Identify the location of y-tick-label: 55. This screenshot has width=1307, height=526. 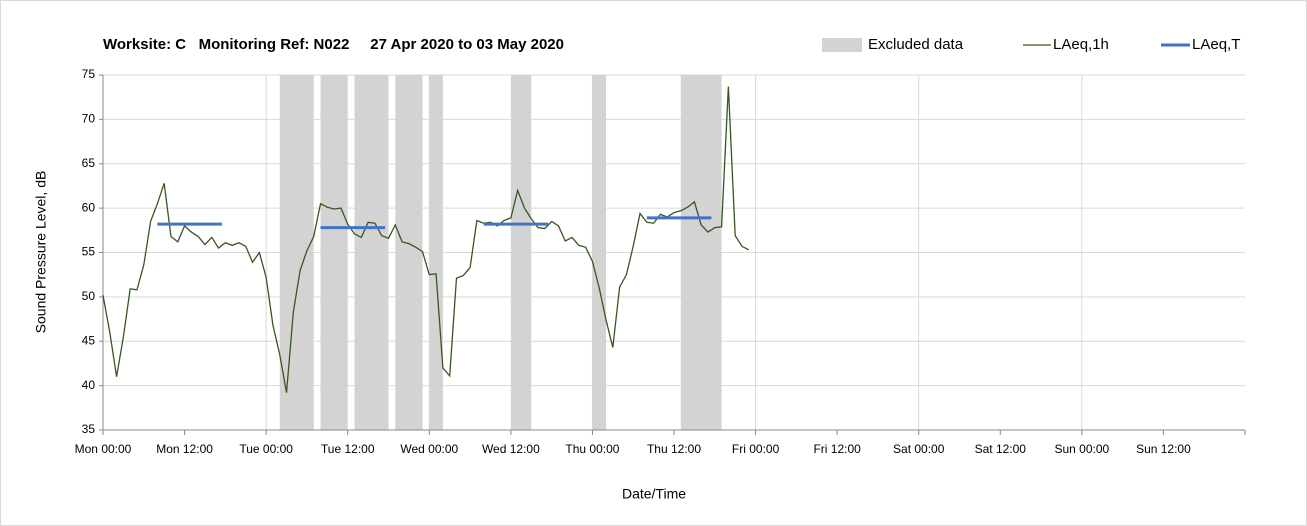
(89, 252).